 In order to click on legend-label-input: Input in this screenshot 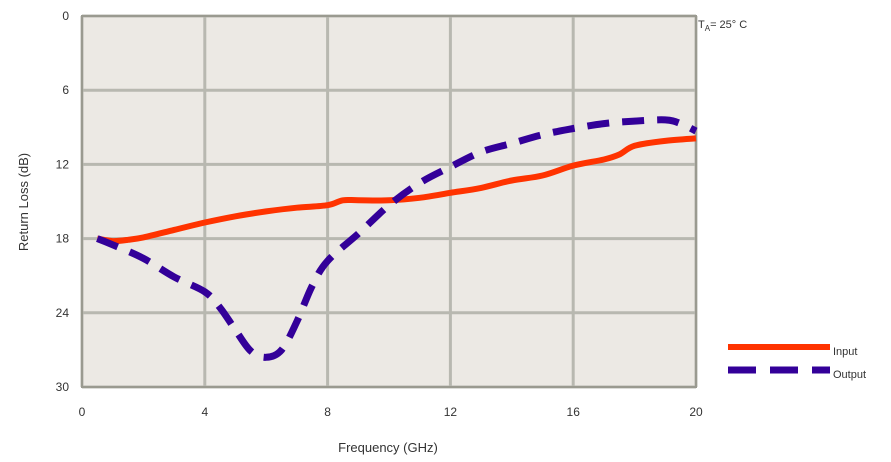, I will do `click(845, 352)`.